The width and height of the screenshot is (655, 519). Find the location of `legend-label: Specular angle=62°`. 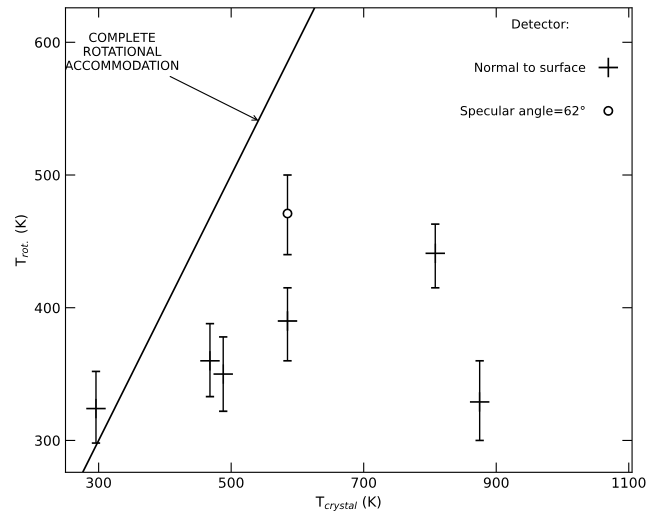

legend-label: Specular angle=62° is located at coordinates (522, 112).